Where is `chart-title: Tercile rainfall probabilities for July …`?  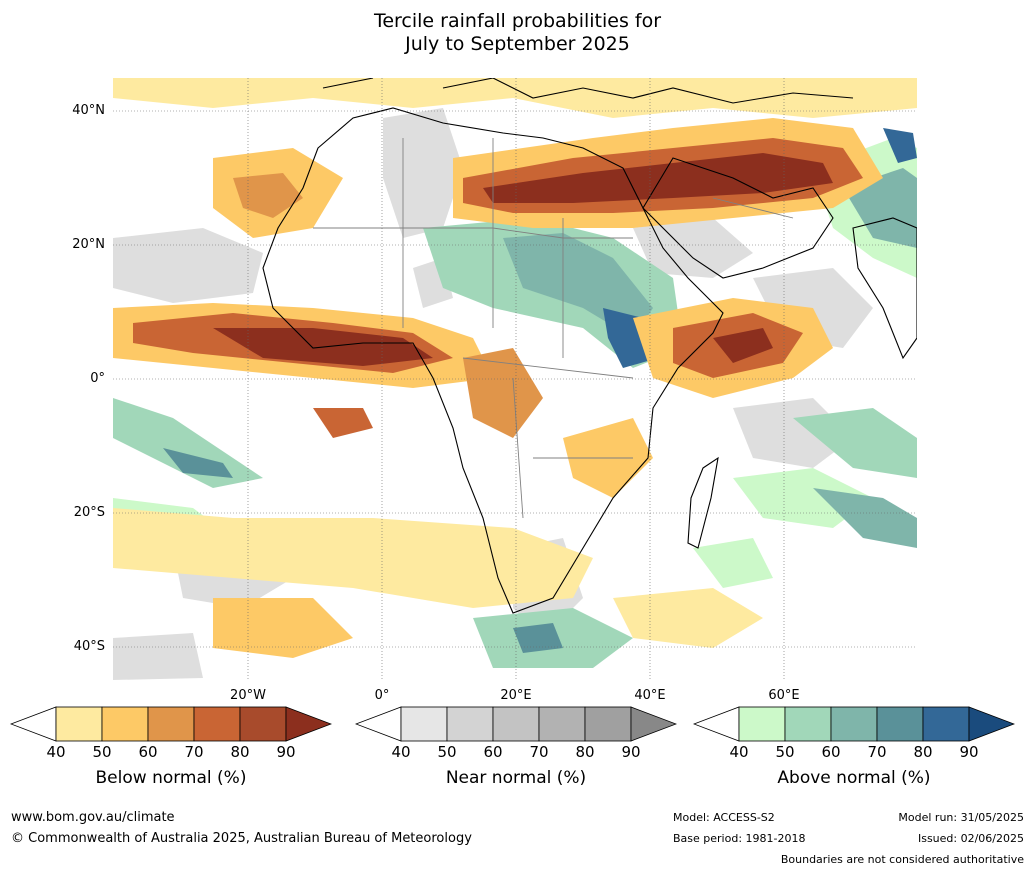 chart-title: Tercile rainfall probabilities for July … is located at coordinates (517, 33).